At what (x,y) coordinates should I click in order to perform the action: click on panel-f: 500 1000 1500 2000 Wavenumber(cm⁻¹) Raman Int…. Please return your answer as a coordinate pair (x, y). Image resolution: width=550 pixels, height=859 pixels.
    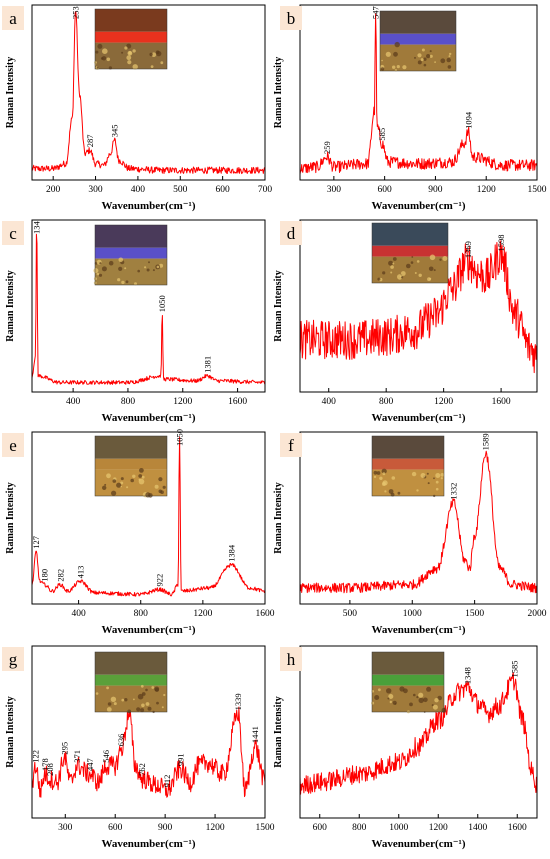
    Looking at the image, I should click on (410, 533).